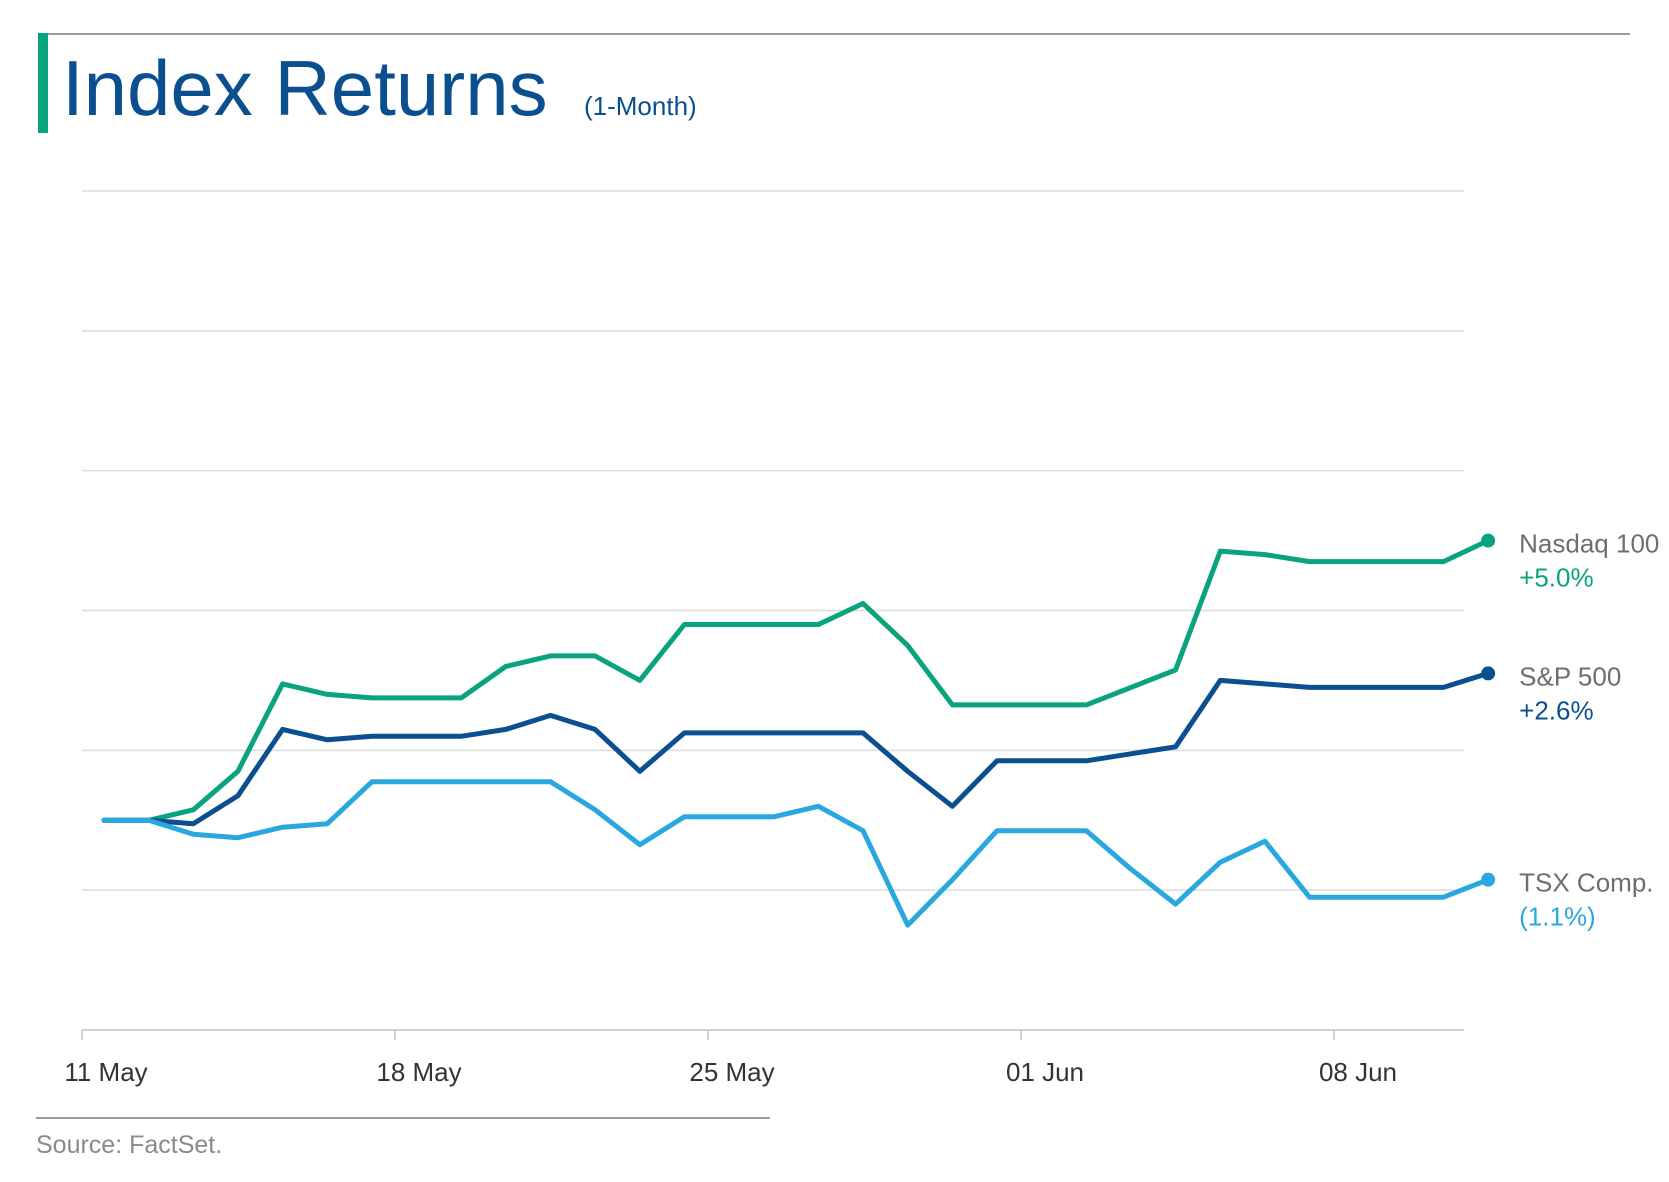 This screenshot has height=1182, width=1669. Describe the element at coordinates (640, 106) in the screenshot. I see `page-subtitle: (1-Month)` at that location.